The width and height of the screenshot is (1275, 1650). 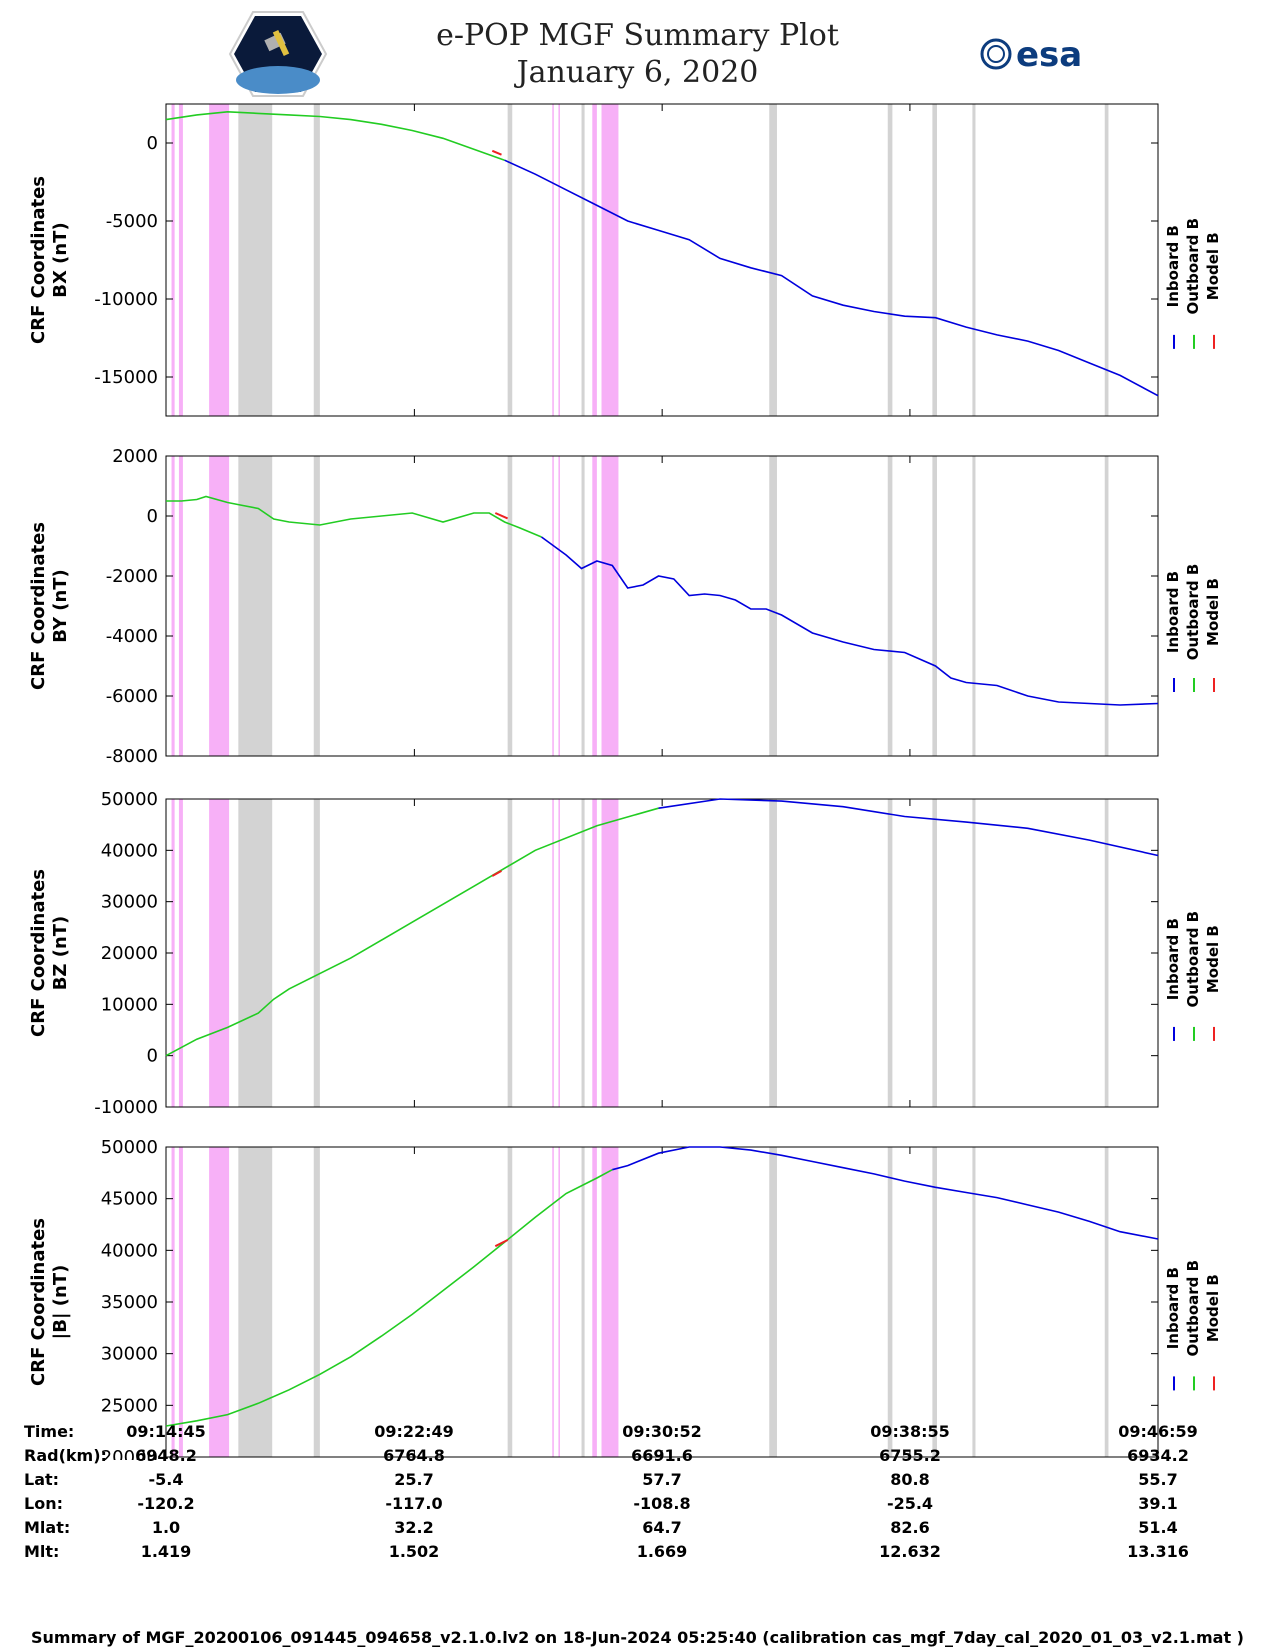 What do you see at coordinates (1158, 1503) in the screenshot?
I see `info-lon-4: 39.1` at bounding box center [1158, 1503].